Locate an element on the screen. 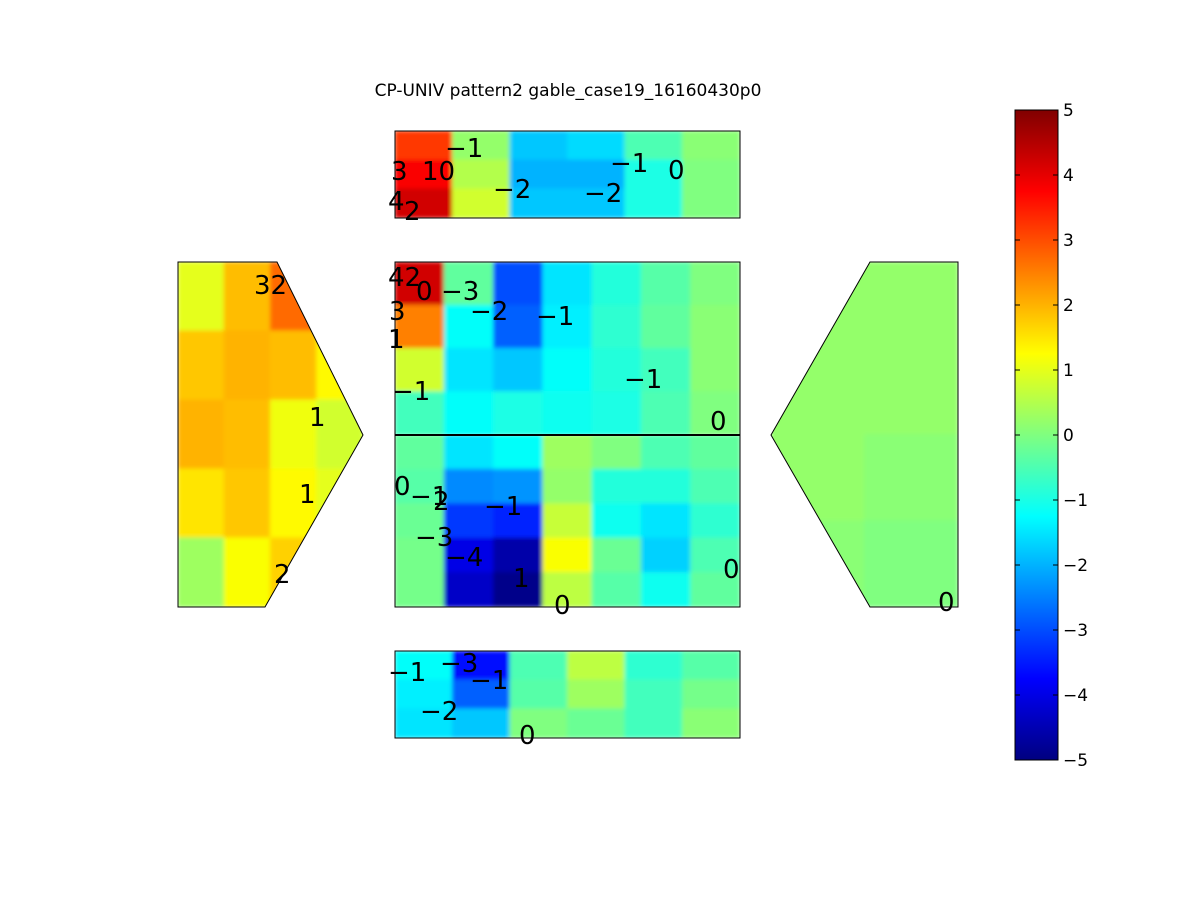 The height and width of the screenshot is (901, 1201). contour-label: 10 is located at coordinates (438, 172).